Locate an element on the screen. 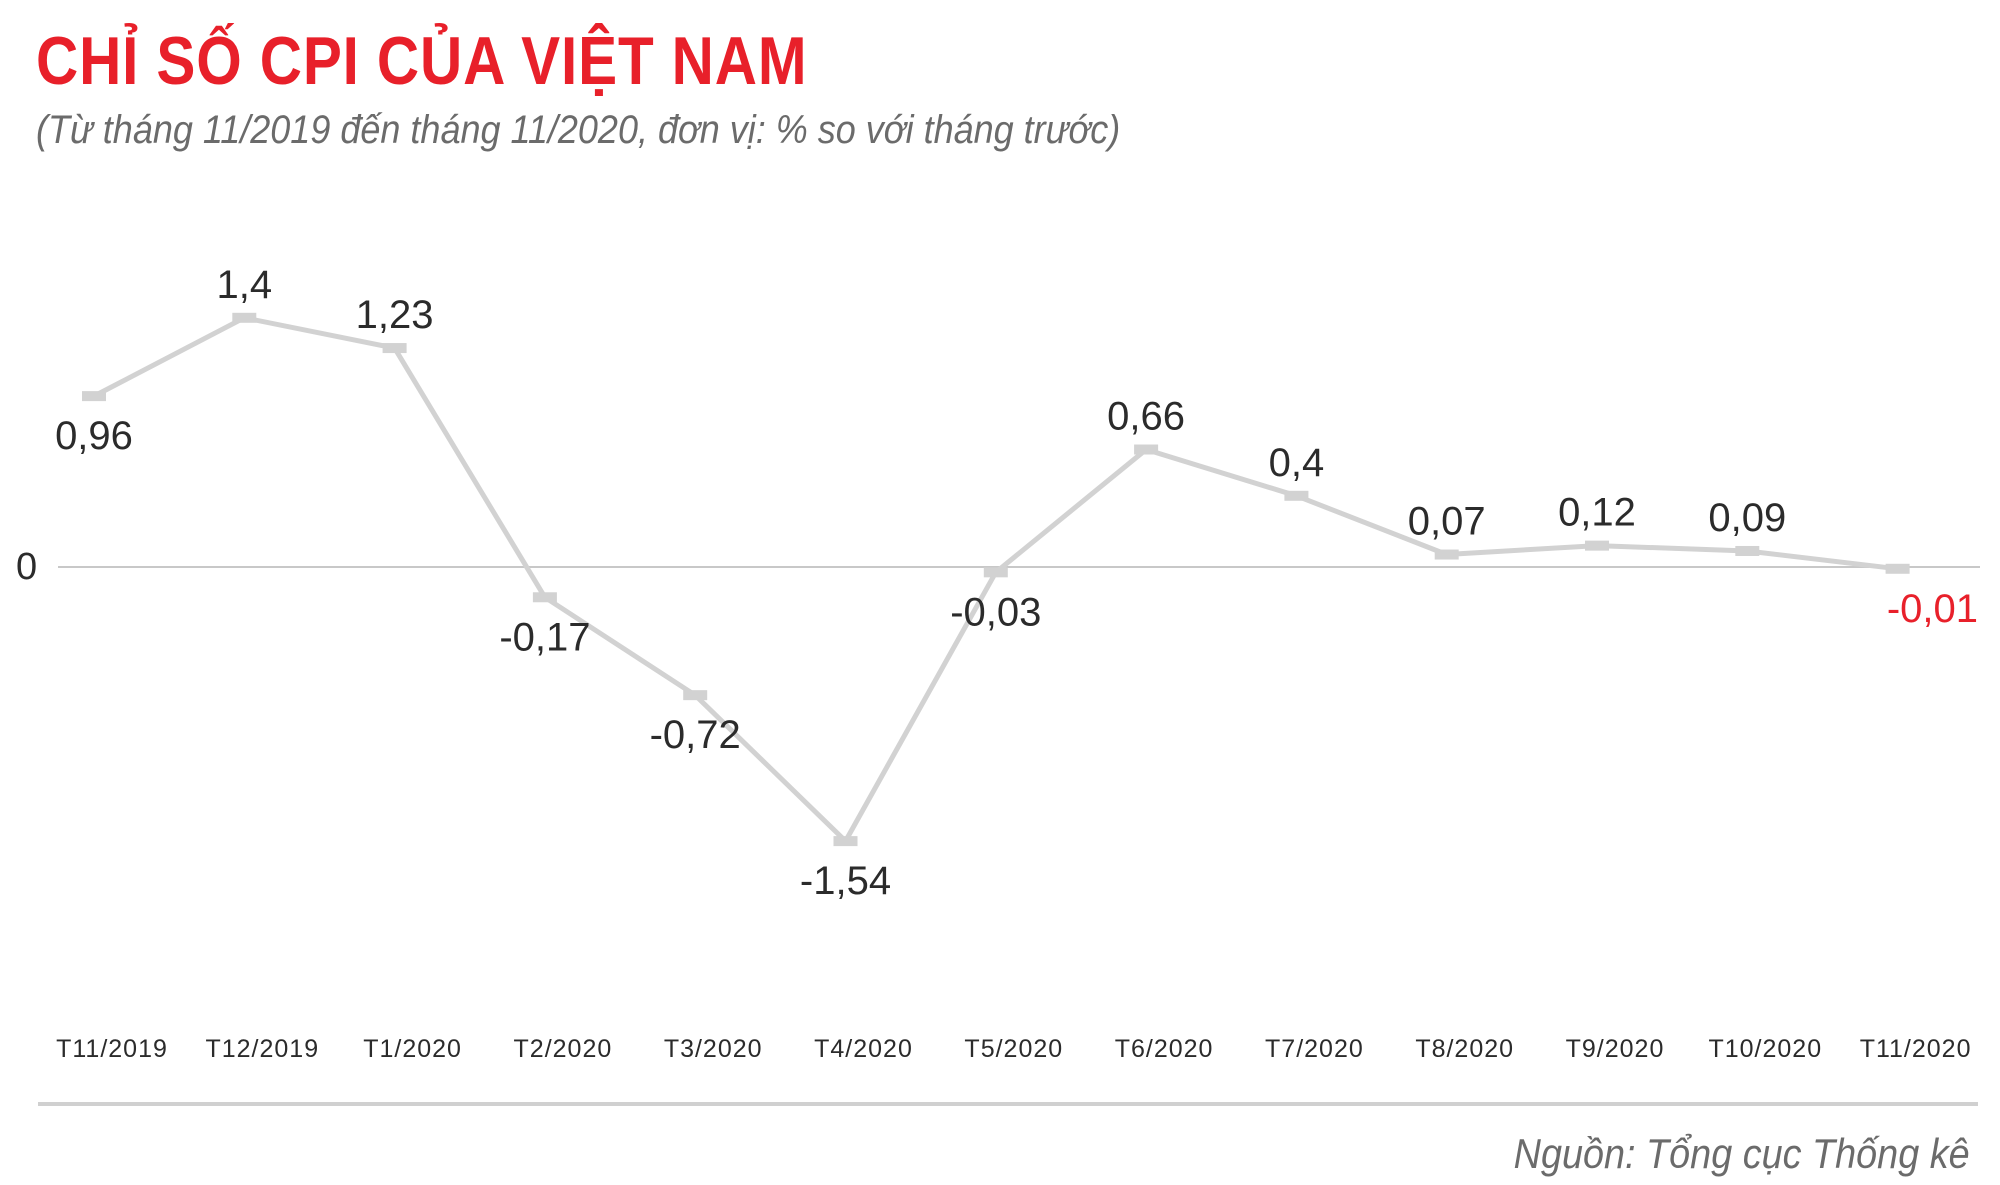 The width and height of the screenshot is (2000, 1185). x-tick-label: T2/2020 is located at coordinates (563, 1049).